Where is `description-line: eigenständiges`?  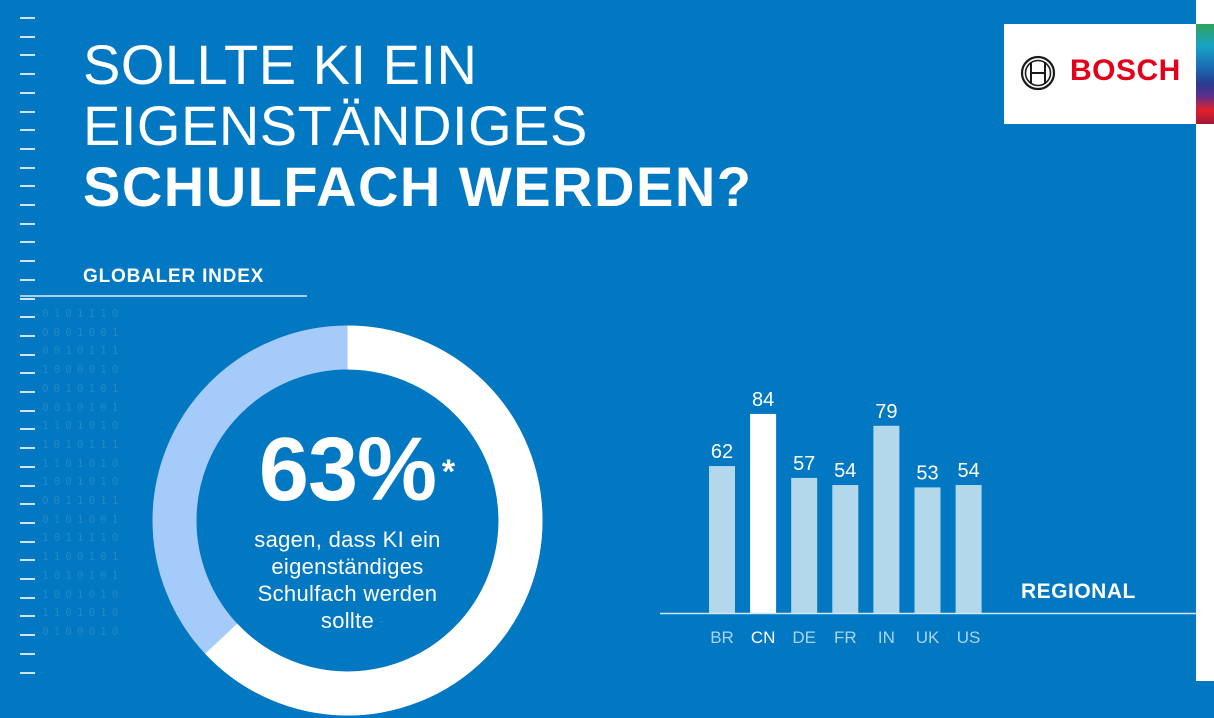
description-line: eigenständiges is located at coordinates (347, 566).